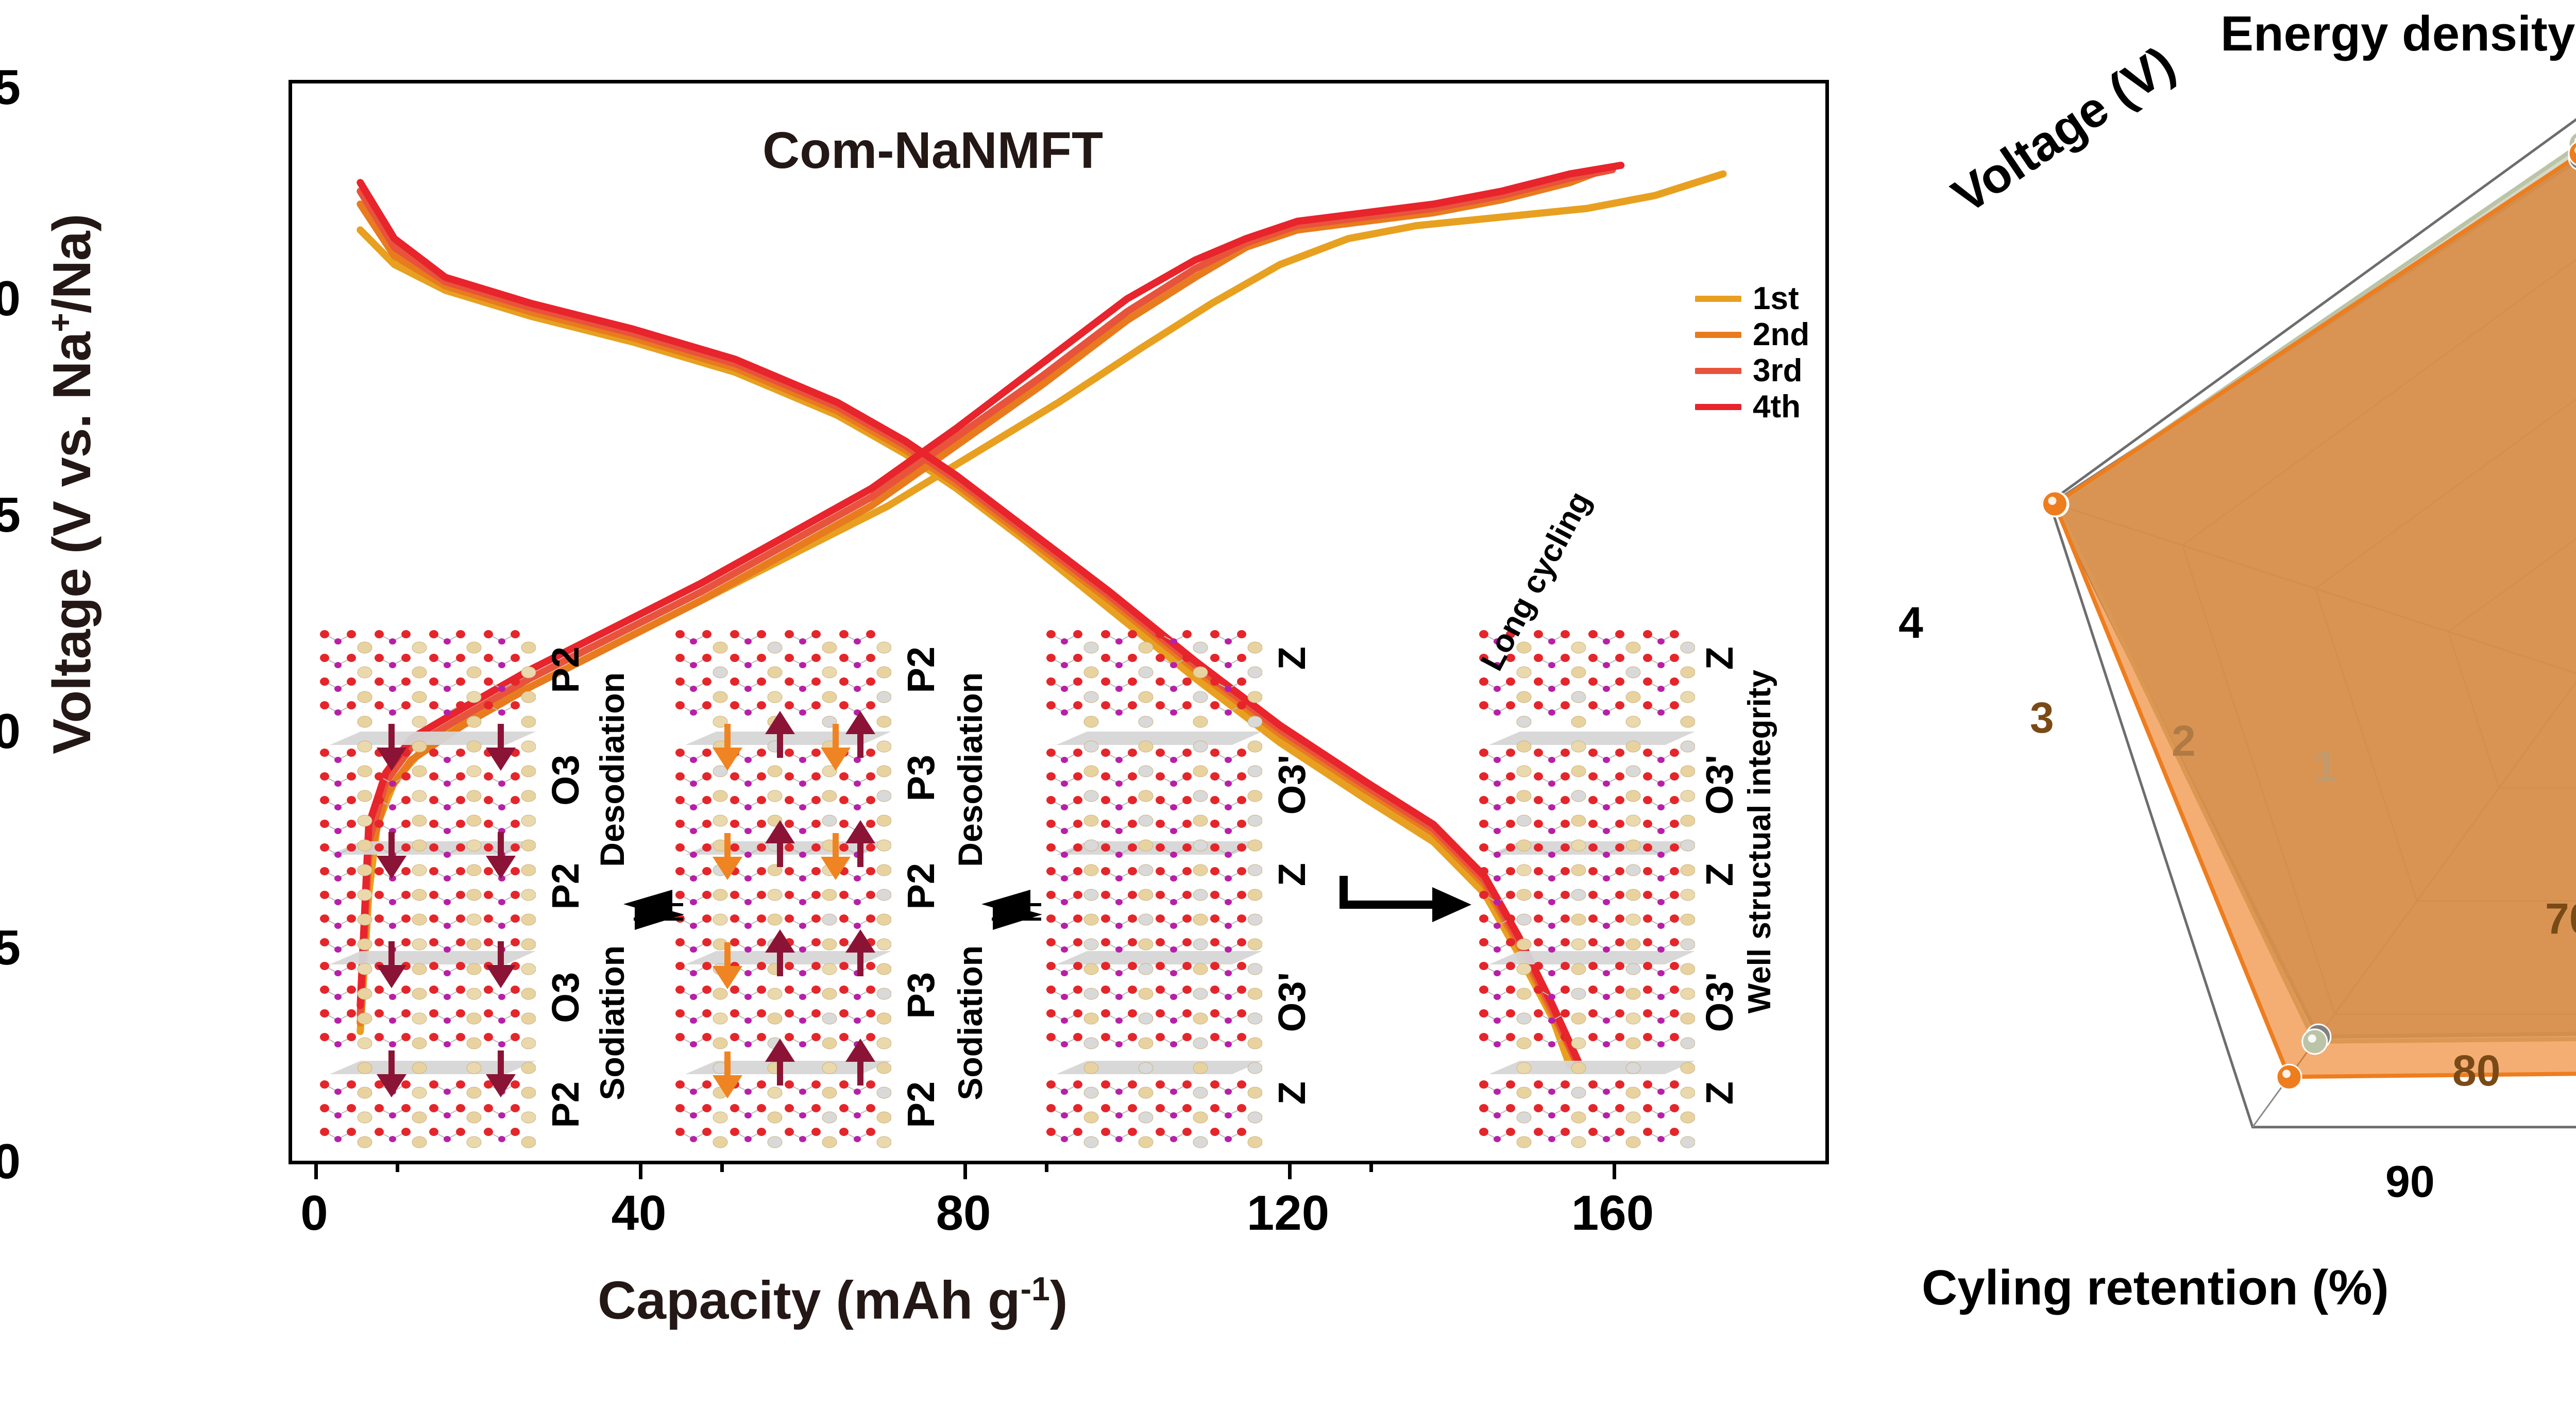 The height and width of the screenshot is (1408, 2576). I want to click on y-axis-sup: +, so click(60, 322).